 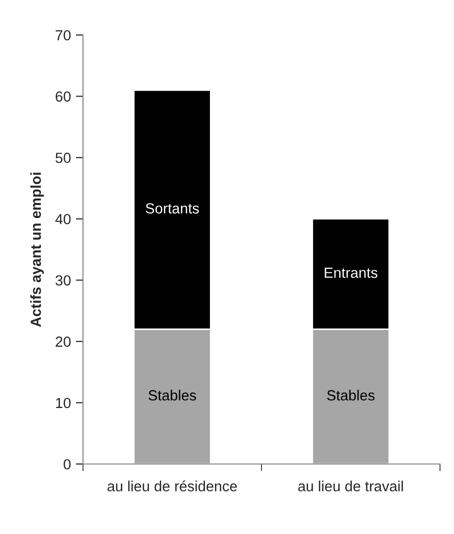 I want to click on y-tick-label: 40, so click(x=63, y=219).